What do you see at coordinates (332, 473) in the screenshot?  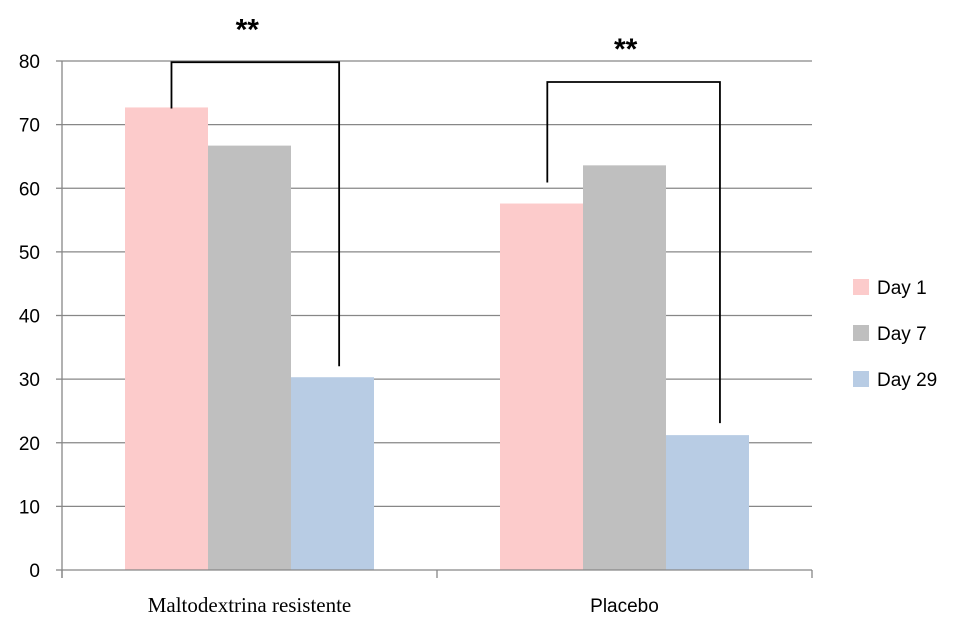 I see `bar-day-29-maltodextrina` at bounding box center [332, 473].